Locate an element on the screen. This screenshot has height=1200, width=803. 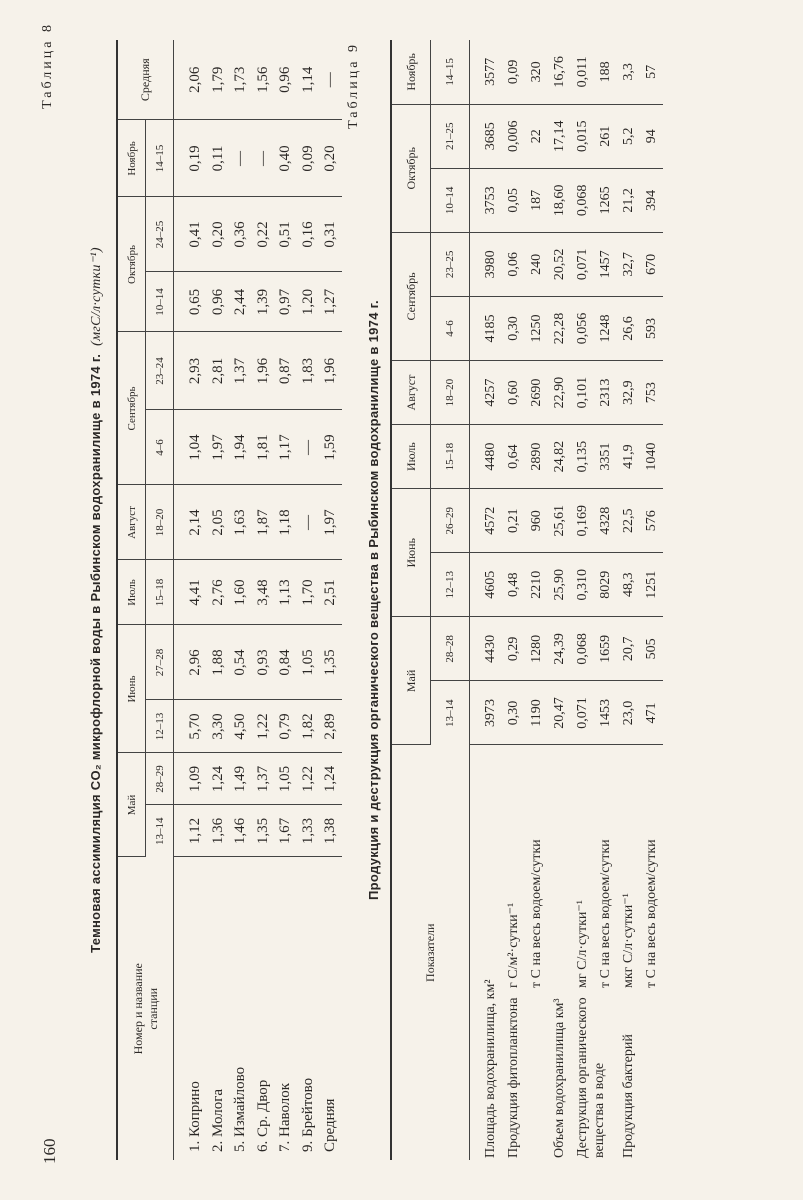
value-cell: 4328 is located at coordinates (605, 520).